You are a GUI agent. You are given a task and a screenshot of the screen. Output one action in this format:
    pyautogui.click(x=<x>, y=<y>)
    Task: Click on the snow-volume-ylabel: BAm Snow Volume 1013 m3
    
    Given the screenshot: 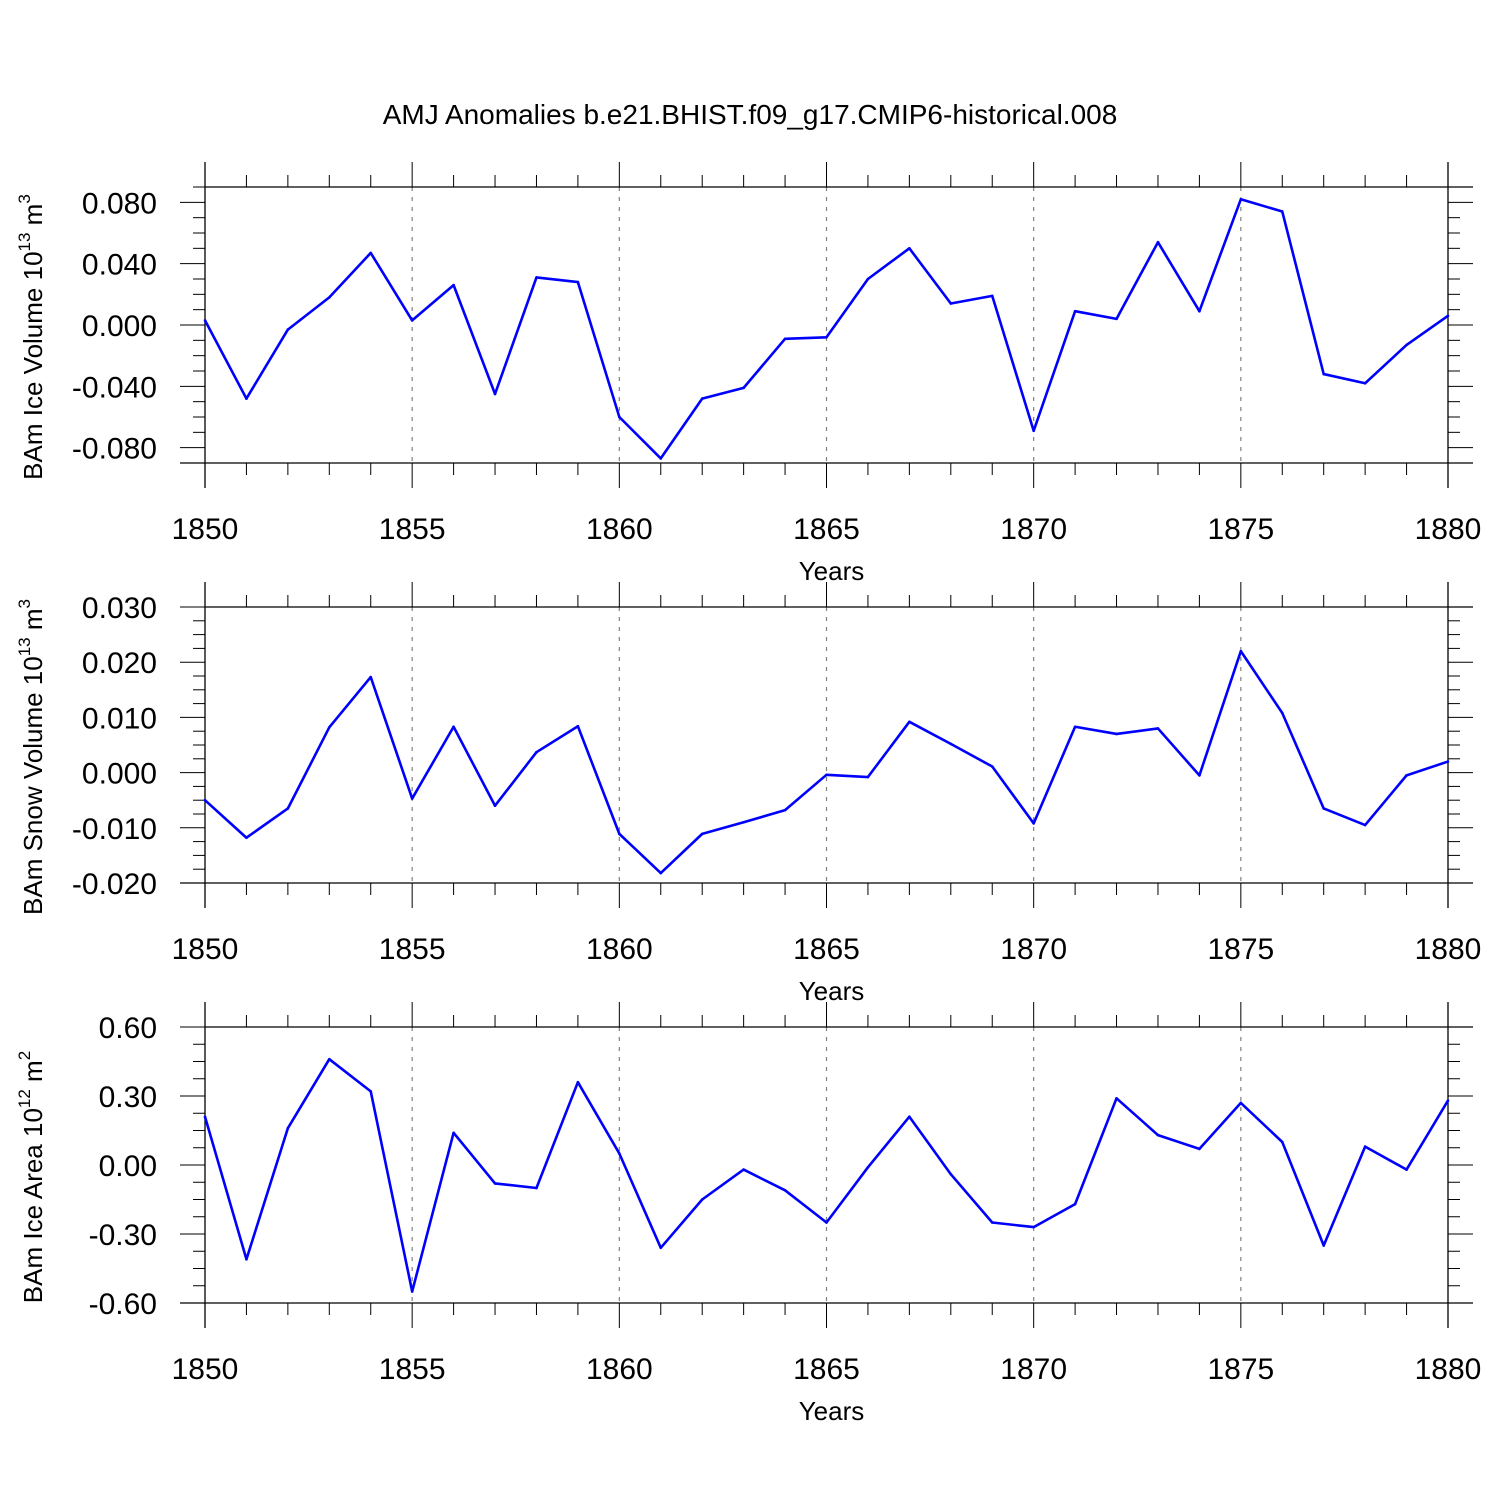 What is the action you would take?
    pyautogui.click(x=31, y=757)
    